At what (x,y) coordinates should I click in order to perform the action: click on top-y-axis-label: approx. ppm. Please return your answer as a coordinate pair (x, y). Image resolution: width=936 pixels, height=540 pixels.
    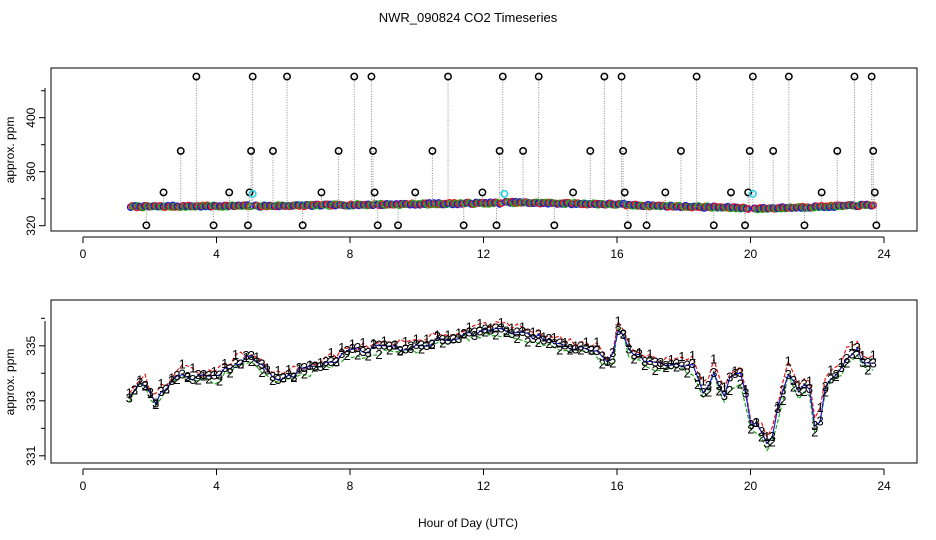
    Looking at the image, I should click on (10, 150).